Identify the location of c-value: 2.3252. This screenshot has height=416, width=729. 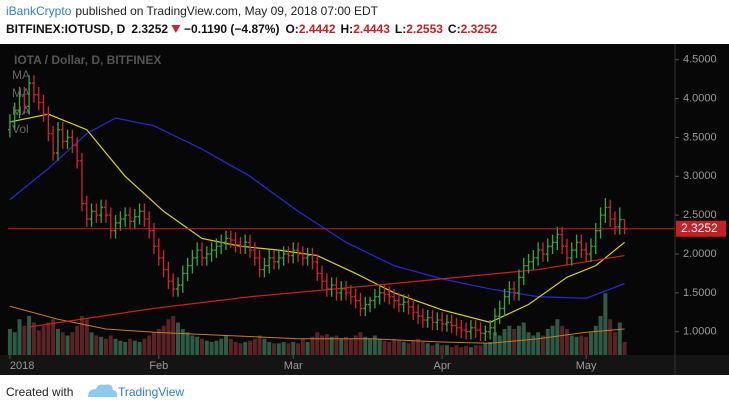
(479, 29).